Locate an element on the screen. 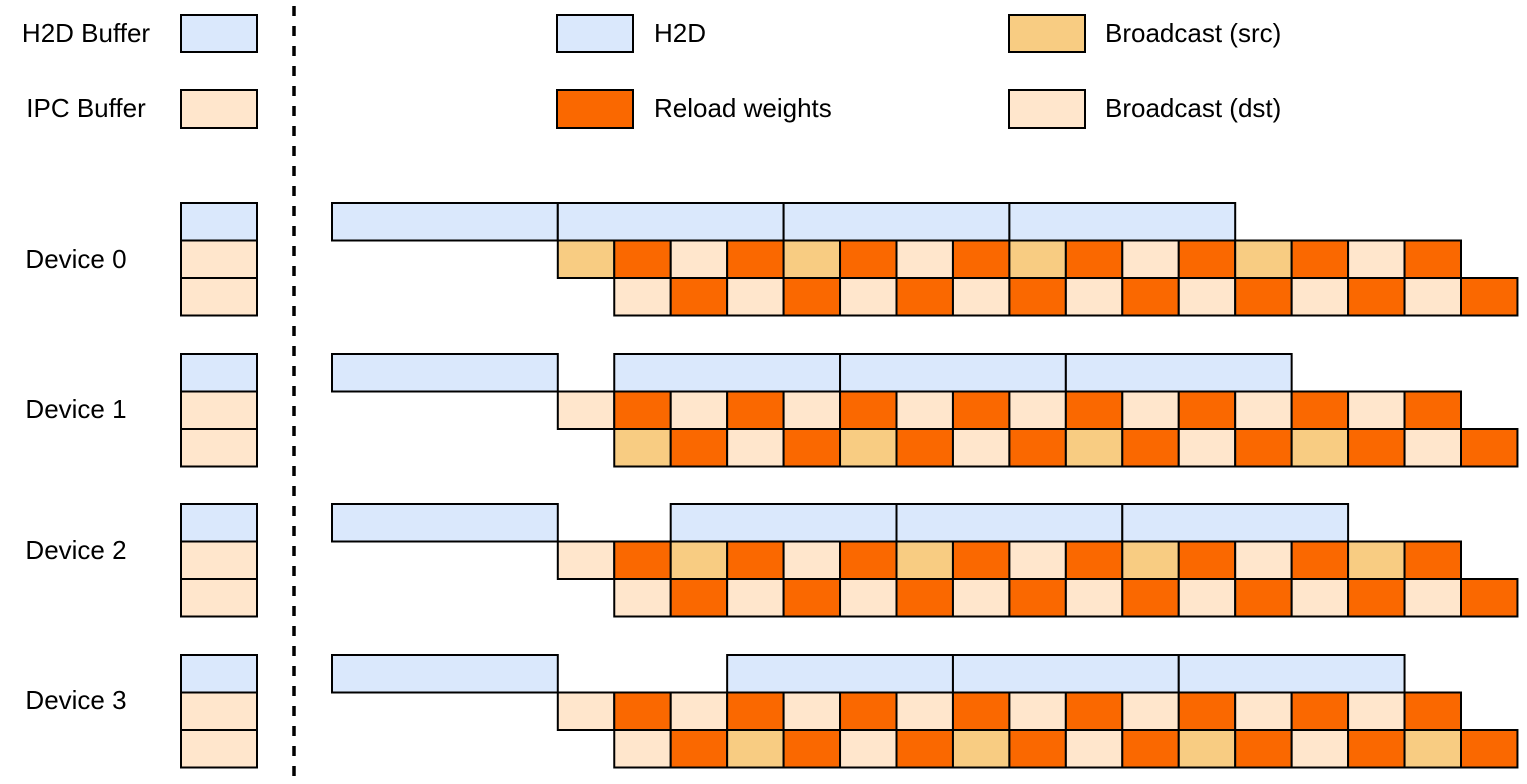 The width and height of the screenshot is (1527, 784). buffer-legend-swatch-ipc is located at coordinates (219, 109).